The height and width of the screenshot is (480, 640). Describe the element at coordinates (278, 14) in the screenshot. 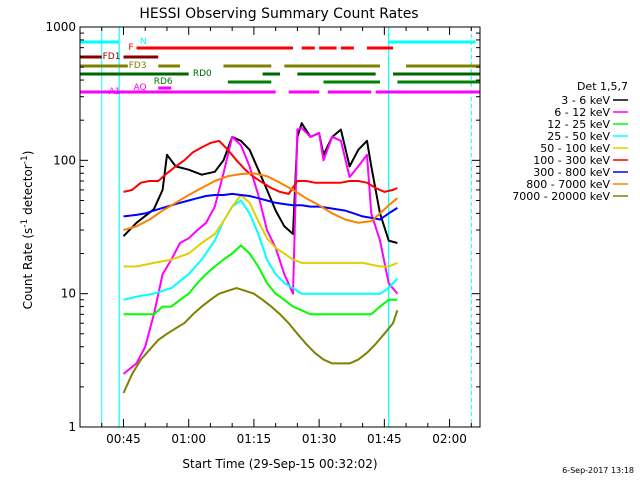

I see `chart-title: HESSI Observing Summary Count Rates` at that location.